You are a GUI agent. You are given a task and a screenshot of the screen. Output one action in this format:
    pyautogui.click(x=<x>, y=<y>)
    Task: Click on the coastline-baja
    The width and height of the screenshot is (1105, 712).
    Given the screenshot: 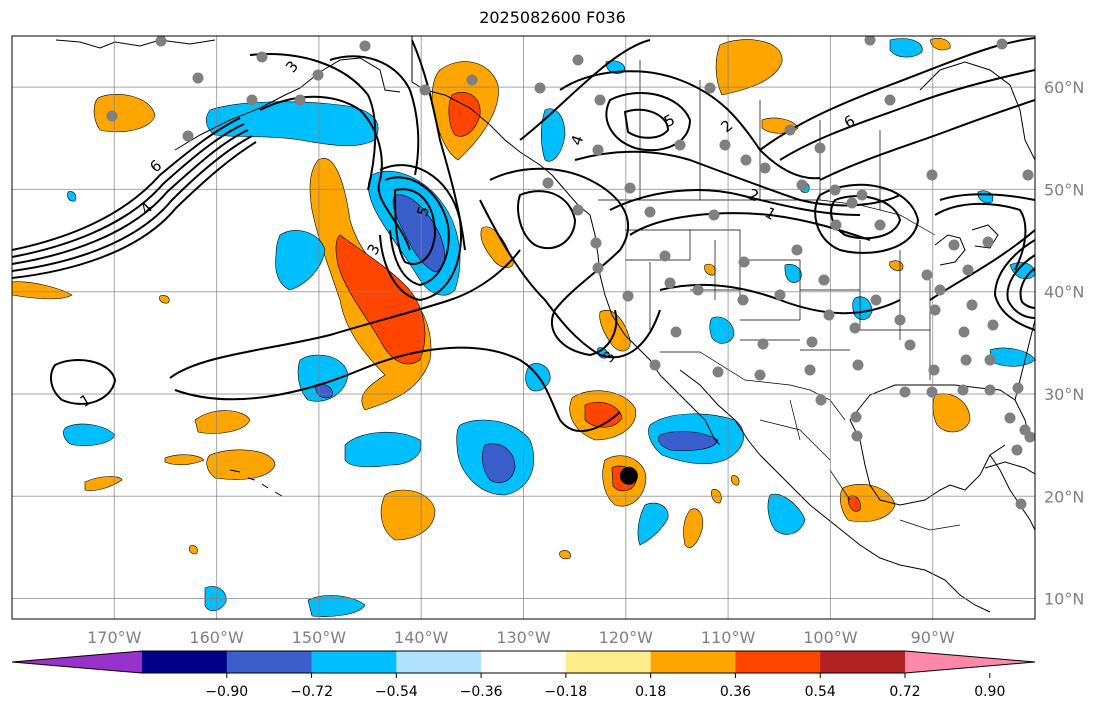 What is the action you would take?
    pyautogui.click(x=690, y=410)
    